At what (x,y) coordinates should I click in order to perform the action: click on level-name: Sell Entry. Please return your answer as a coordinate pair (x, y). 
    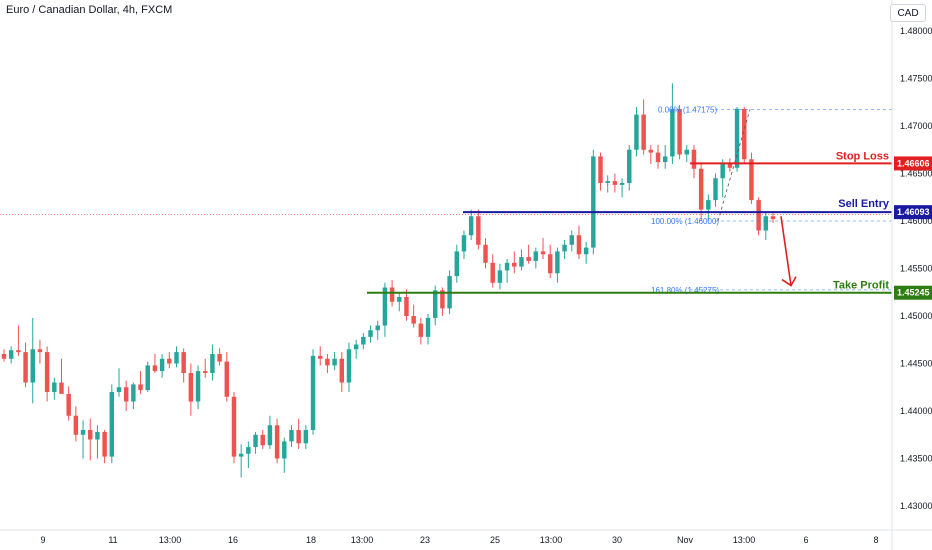
    Looking at the image, I should click on (864, 204).